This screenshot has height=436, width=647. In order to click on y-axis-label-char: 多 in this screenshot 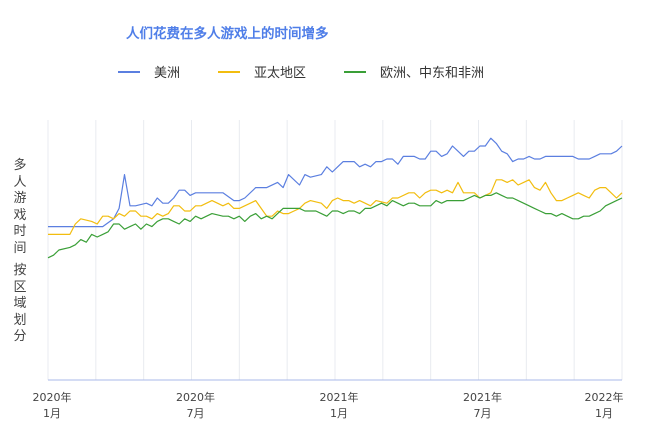, I will do `click(20, 165)`.